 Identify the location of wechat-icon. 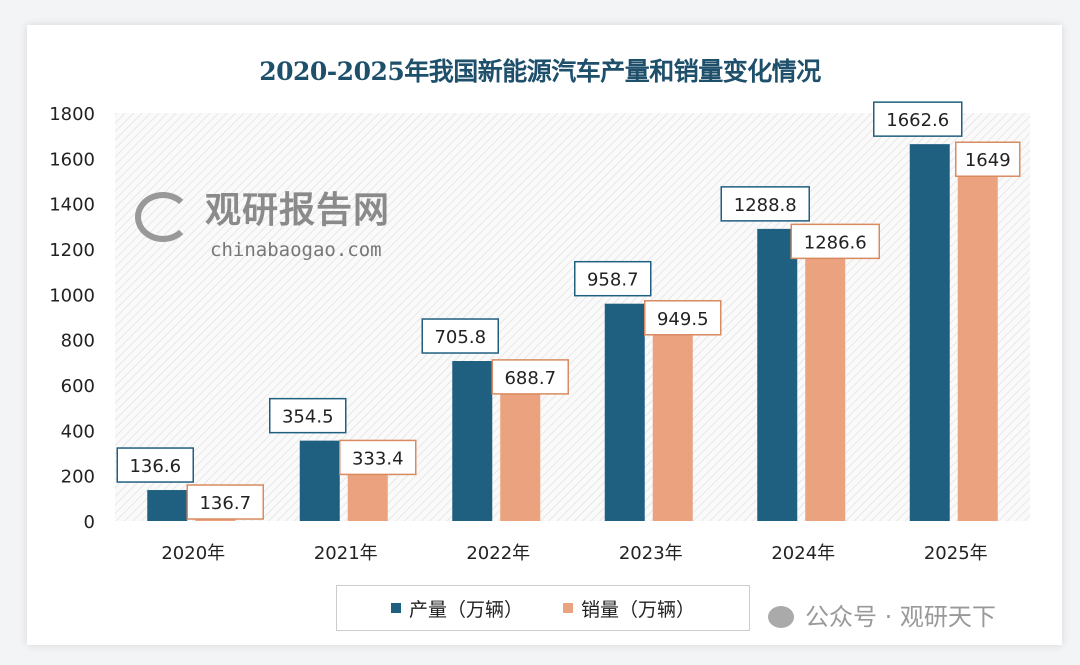
(781, 617).